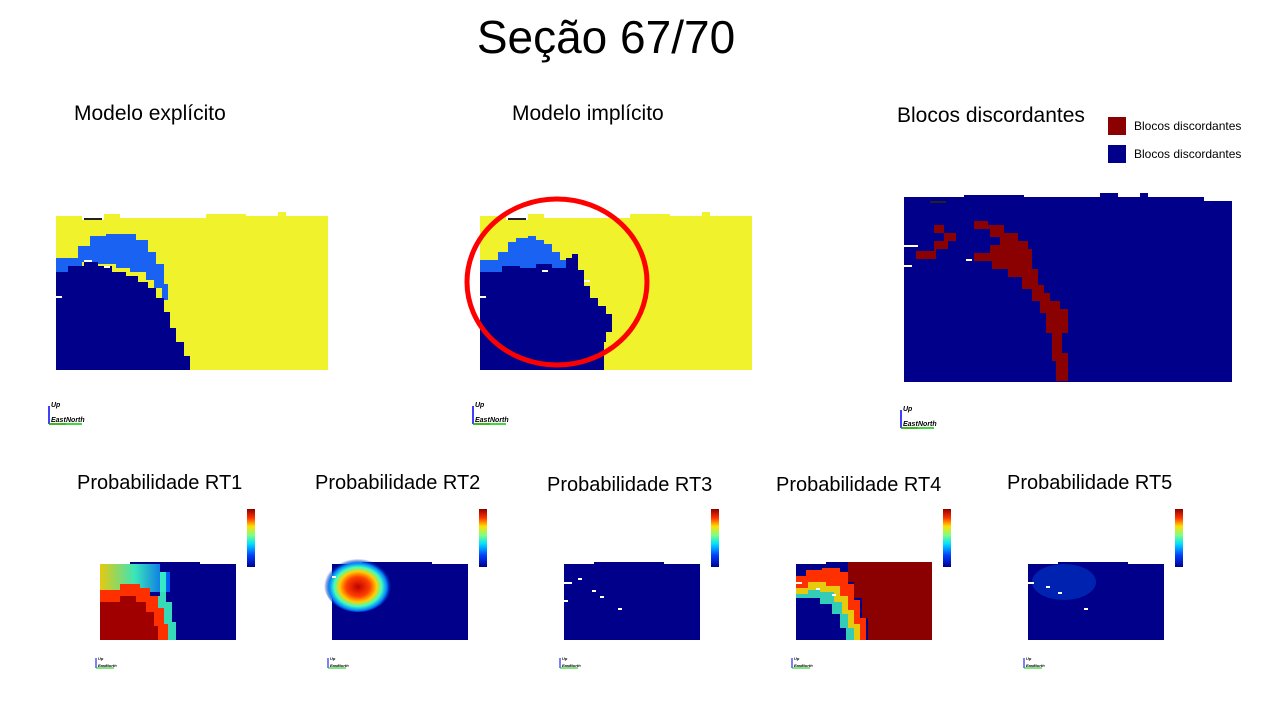  I want to click on discordant-red-spot, so click(939, 229).